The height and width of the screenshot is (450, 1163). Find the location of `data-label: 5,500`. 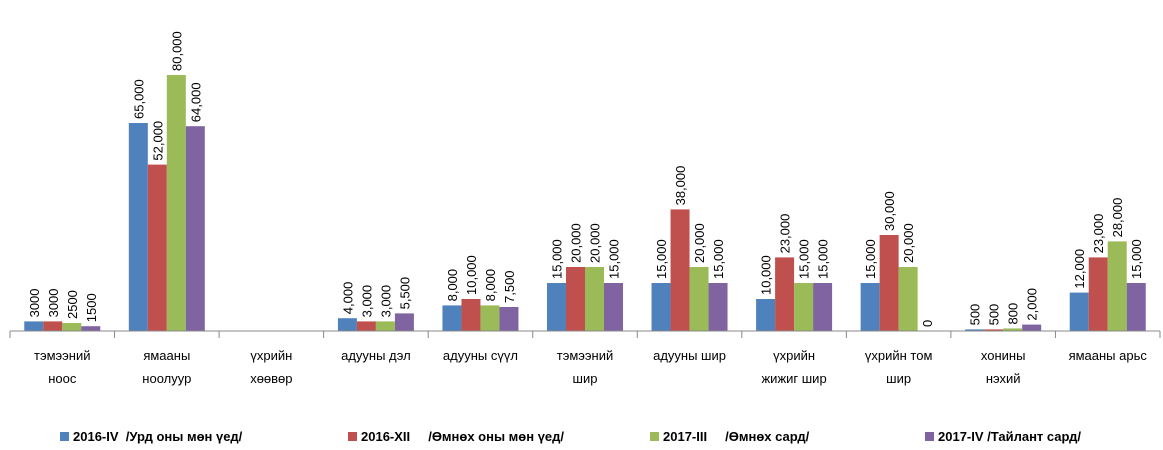

data-label: 5,500 is located at coordinates (404, 293).